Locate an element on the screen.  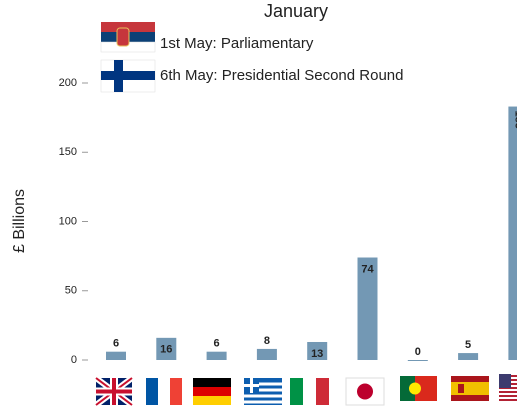
greece-flag is located at coordinates (263, 391).